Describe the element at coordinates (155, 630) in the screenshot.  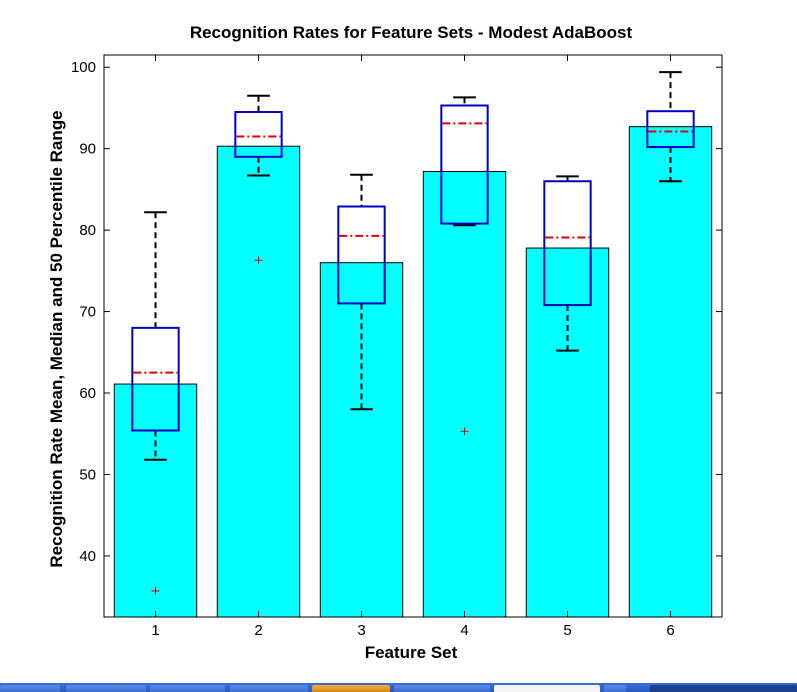
I see `x-tick-label: 1` at that location.